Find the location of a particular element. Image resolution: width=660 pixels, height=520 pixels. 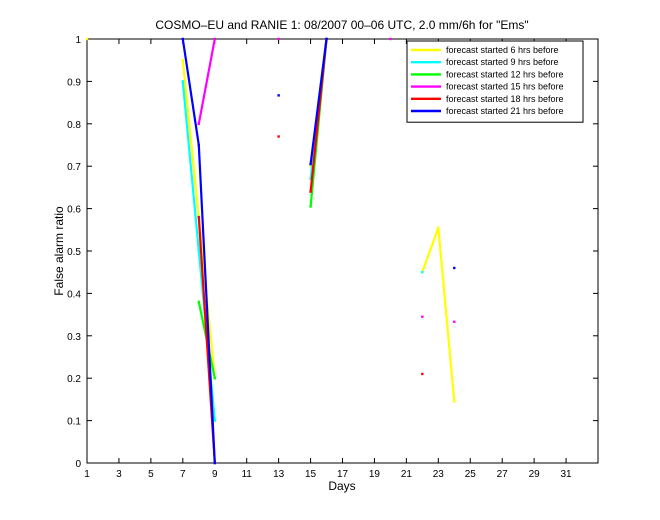

y-tick-label: 0 is located at coordinates (78, 464).